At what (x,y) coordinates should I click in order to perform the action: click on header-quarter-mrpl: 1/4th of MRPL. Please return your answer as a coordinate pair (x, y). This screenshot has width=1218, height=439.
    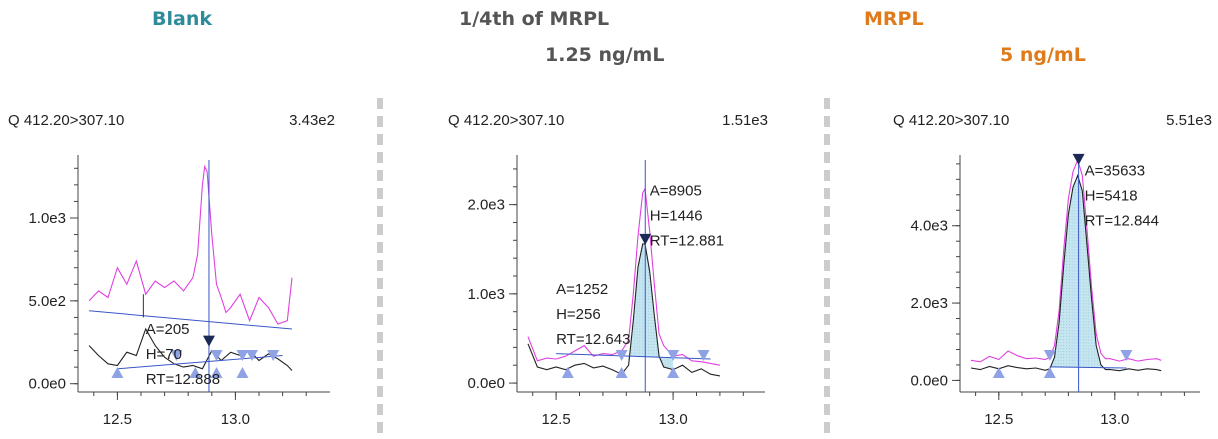
    Looking at the image, I should click on (534, 19).